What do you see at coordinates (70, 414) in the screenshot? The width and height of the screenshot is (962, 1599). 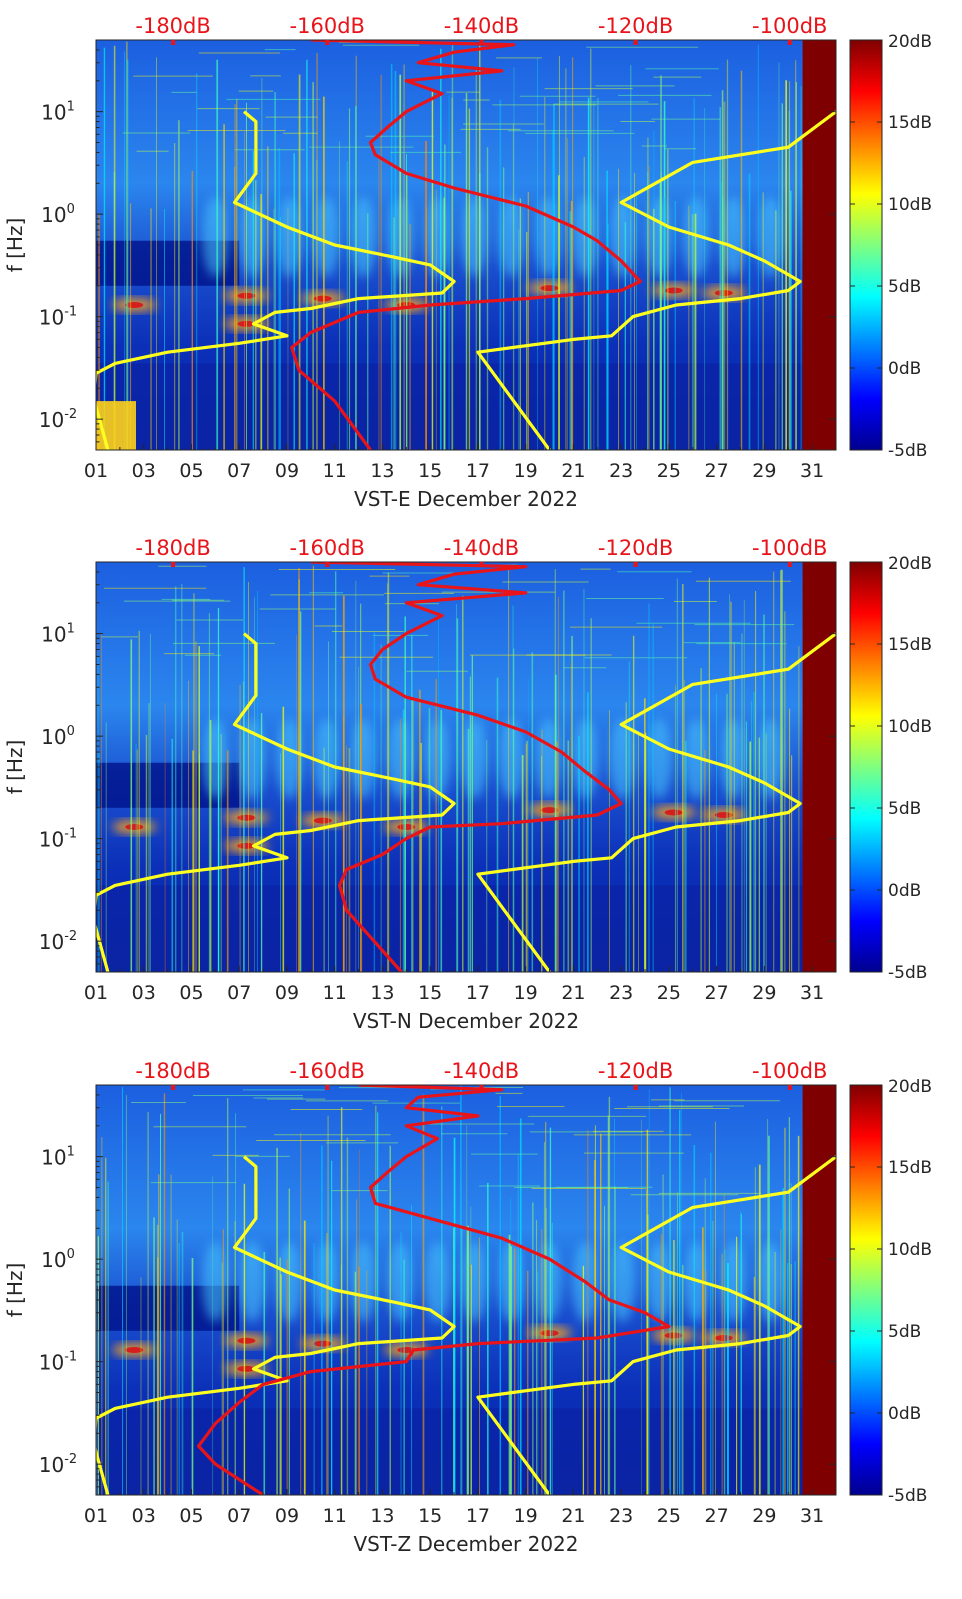 I see `y-tick-exponent: -2` at bounding box center [70, 414].